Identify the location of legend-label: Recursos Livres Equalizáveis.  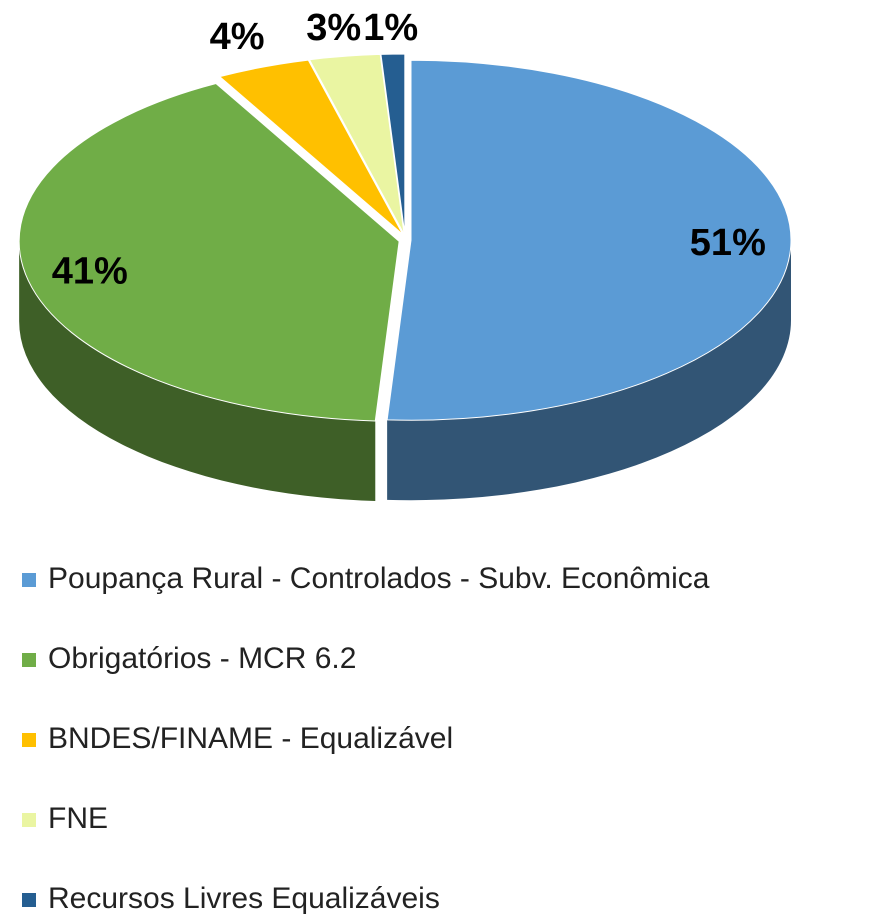
(244, 898).